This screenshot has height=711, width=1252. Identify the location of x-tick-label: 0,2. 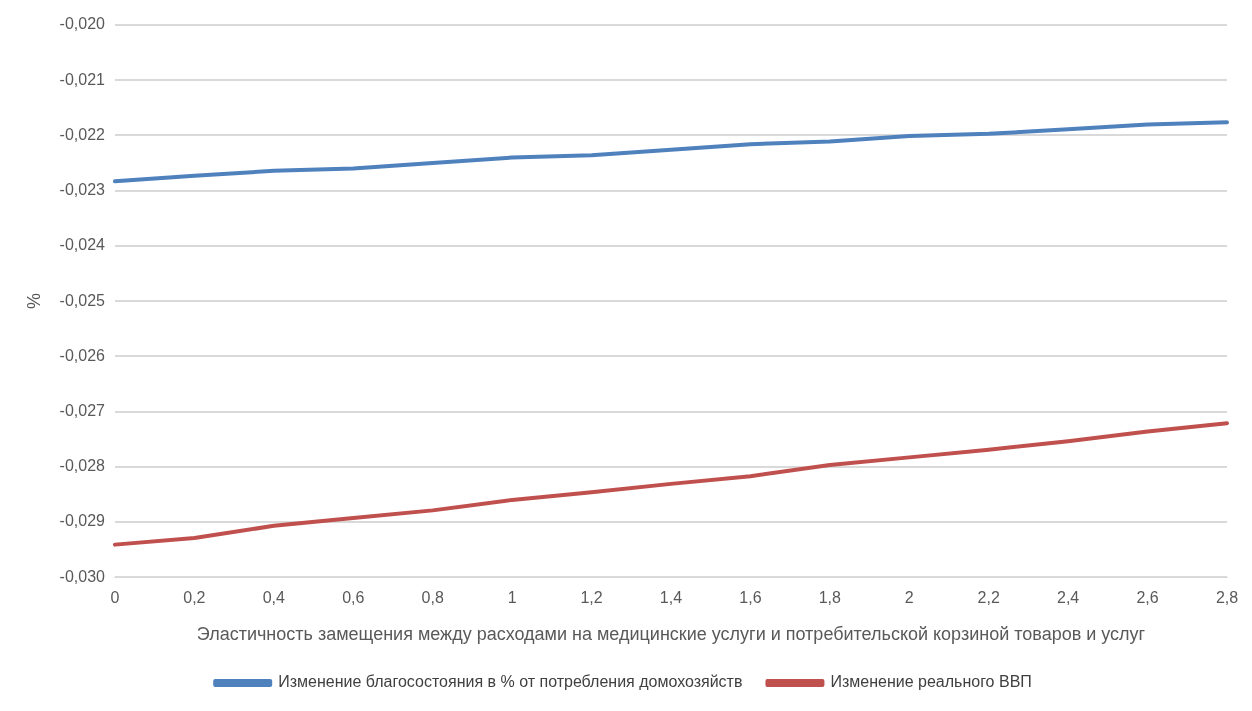
(194, 598).